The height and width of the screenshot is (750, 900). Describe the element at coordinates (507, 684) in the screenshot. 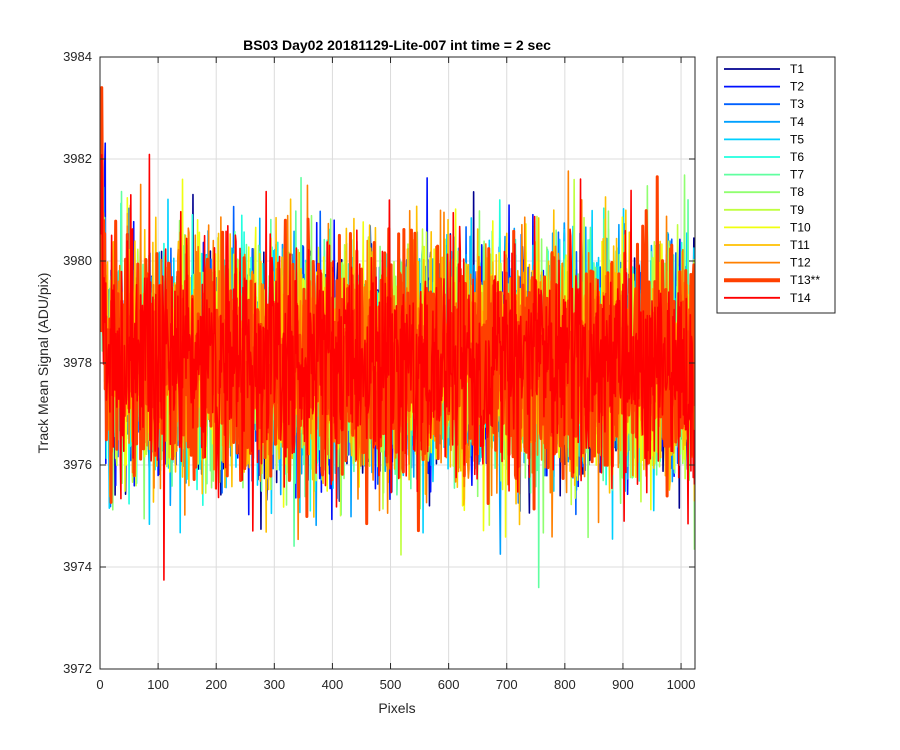

I see `x-tick-label: 700` at that location.